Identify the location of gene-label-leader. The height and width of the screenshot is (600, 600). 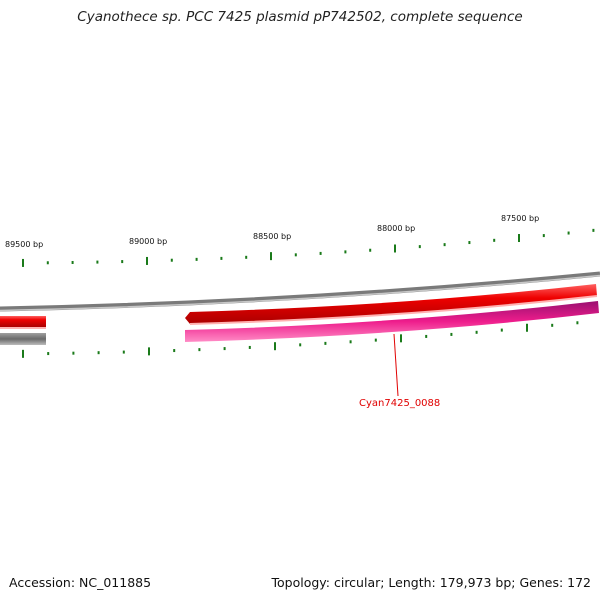
(396, 365).